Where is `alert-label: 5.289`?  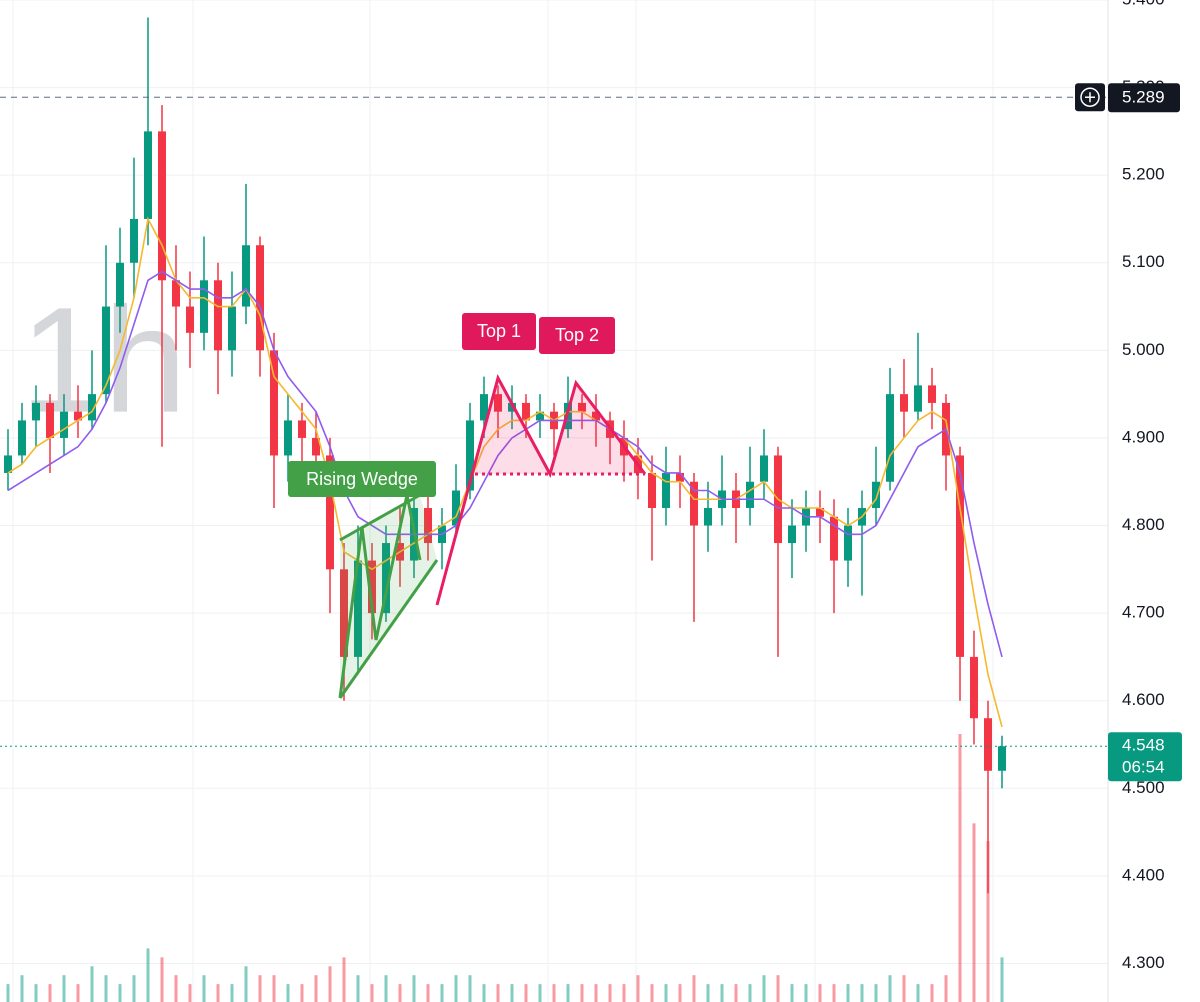 alert-label: 5.289 is located at coordinates (1143, 97).